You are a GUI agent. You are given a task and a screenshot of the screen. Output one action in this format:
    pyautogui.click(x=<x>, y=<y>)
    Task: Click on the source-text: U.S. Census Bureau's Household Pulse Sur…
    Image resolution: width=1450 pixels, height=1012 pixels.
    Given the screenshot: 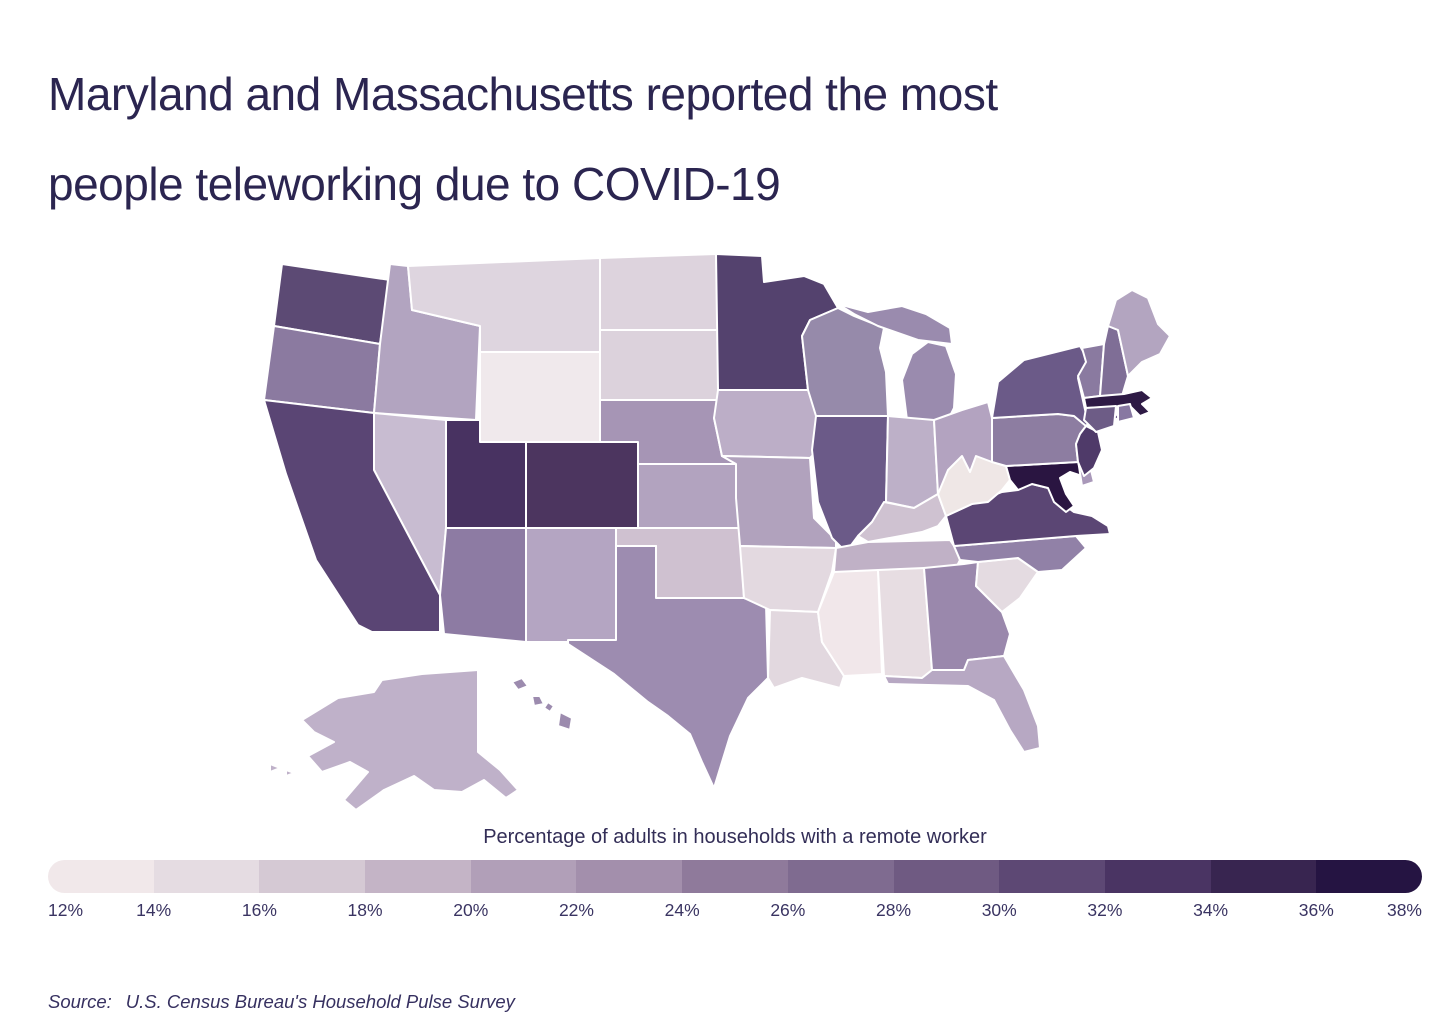 What is the action you would take?
    pyautogui.click(x=320, y=1001)
    